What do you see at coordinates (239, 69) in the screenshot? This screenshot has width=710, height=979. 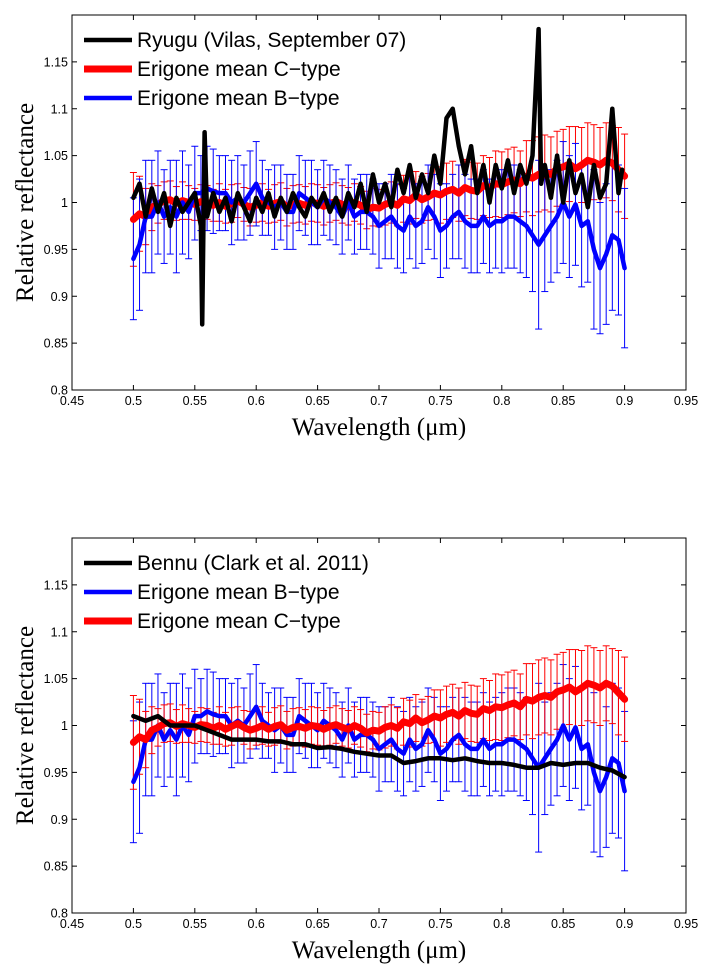 I see `legend-label-1: Erigone mean C−type` at bounding box center [239, 69].